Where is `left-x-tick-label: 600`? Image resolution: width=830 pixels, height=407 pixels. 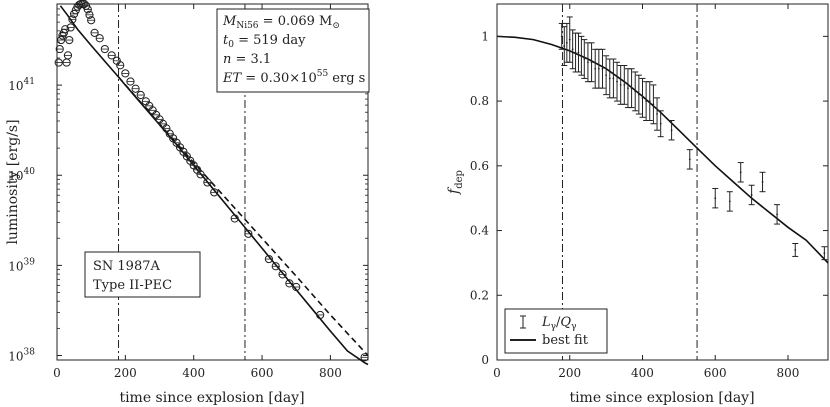 left-x-tick-label: 600 is located at coordinates (262, 373).